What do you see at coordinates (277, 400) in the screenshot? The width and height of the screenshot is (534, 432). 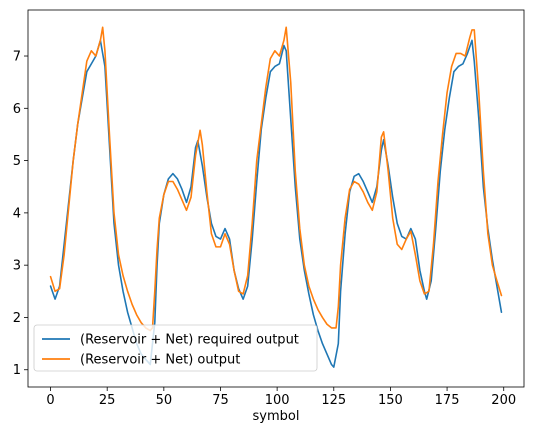 I see `x-tick-label: 100` at bounding box center [277, 400].